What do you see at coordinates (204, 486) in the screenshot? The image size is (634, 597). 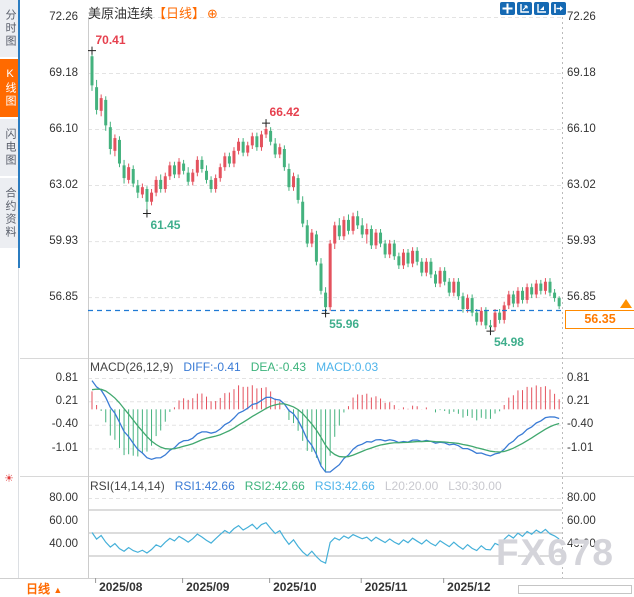 I see `indicator-readout: RSI1:42.66` at bounding box center [204, 486].